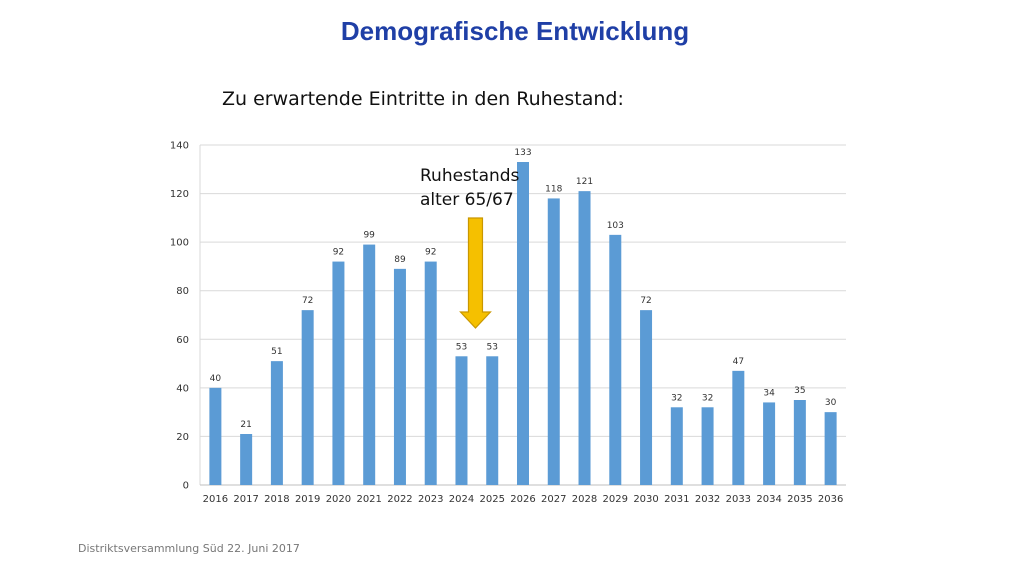  What do you see at coordinates (769, 393) in the screenshot?
I see `data-label: 34` at bounding box center [769, 393].